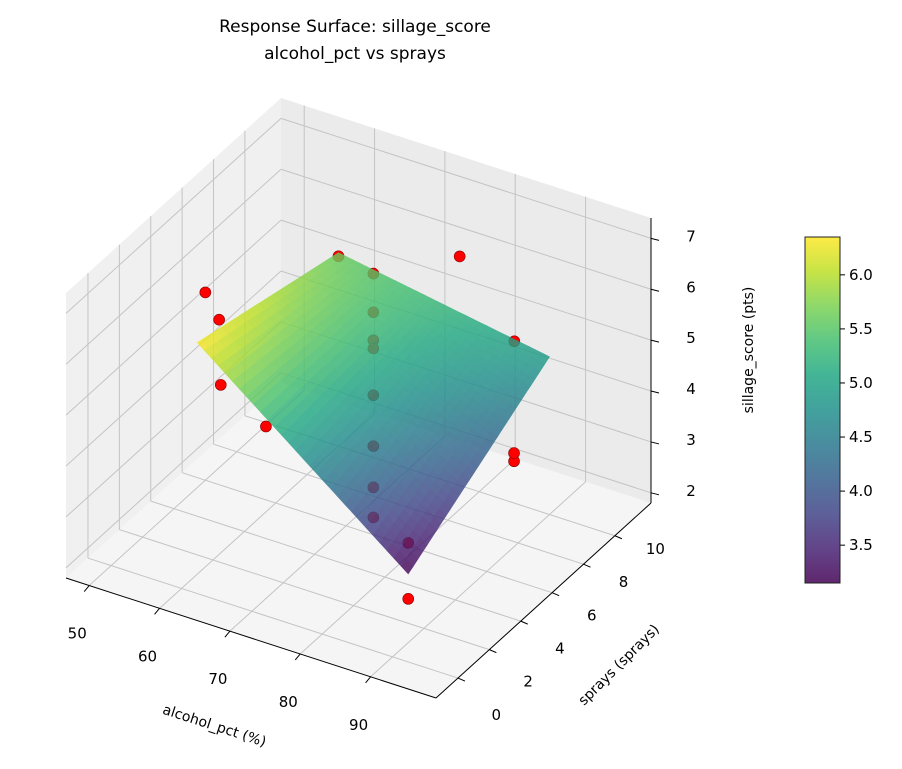 The width and height of the screenshot is (902, 769). I want to click on z-tick-label: 4, so click(691, 389).